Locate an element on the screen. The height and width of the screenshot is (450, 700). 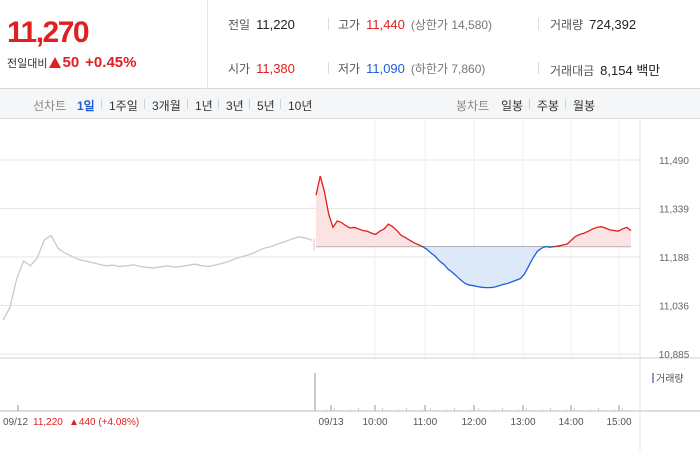
current-price: 11,270 is located at coordinates (48, 32).